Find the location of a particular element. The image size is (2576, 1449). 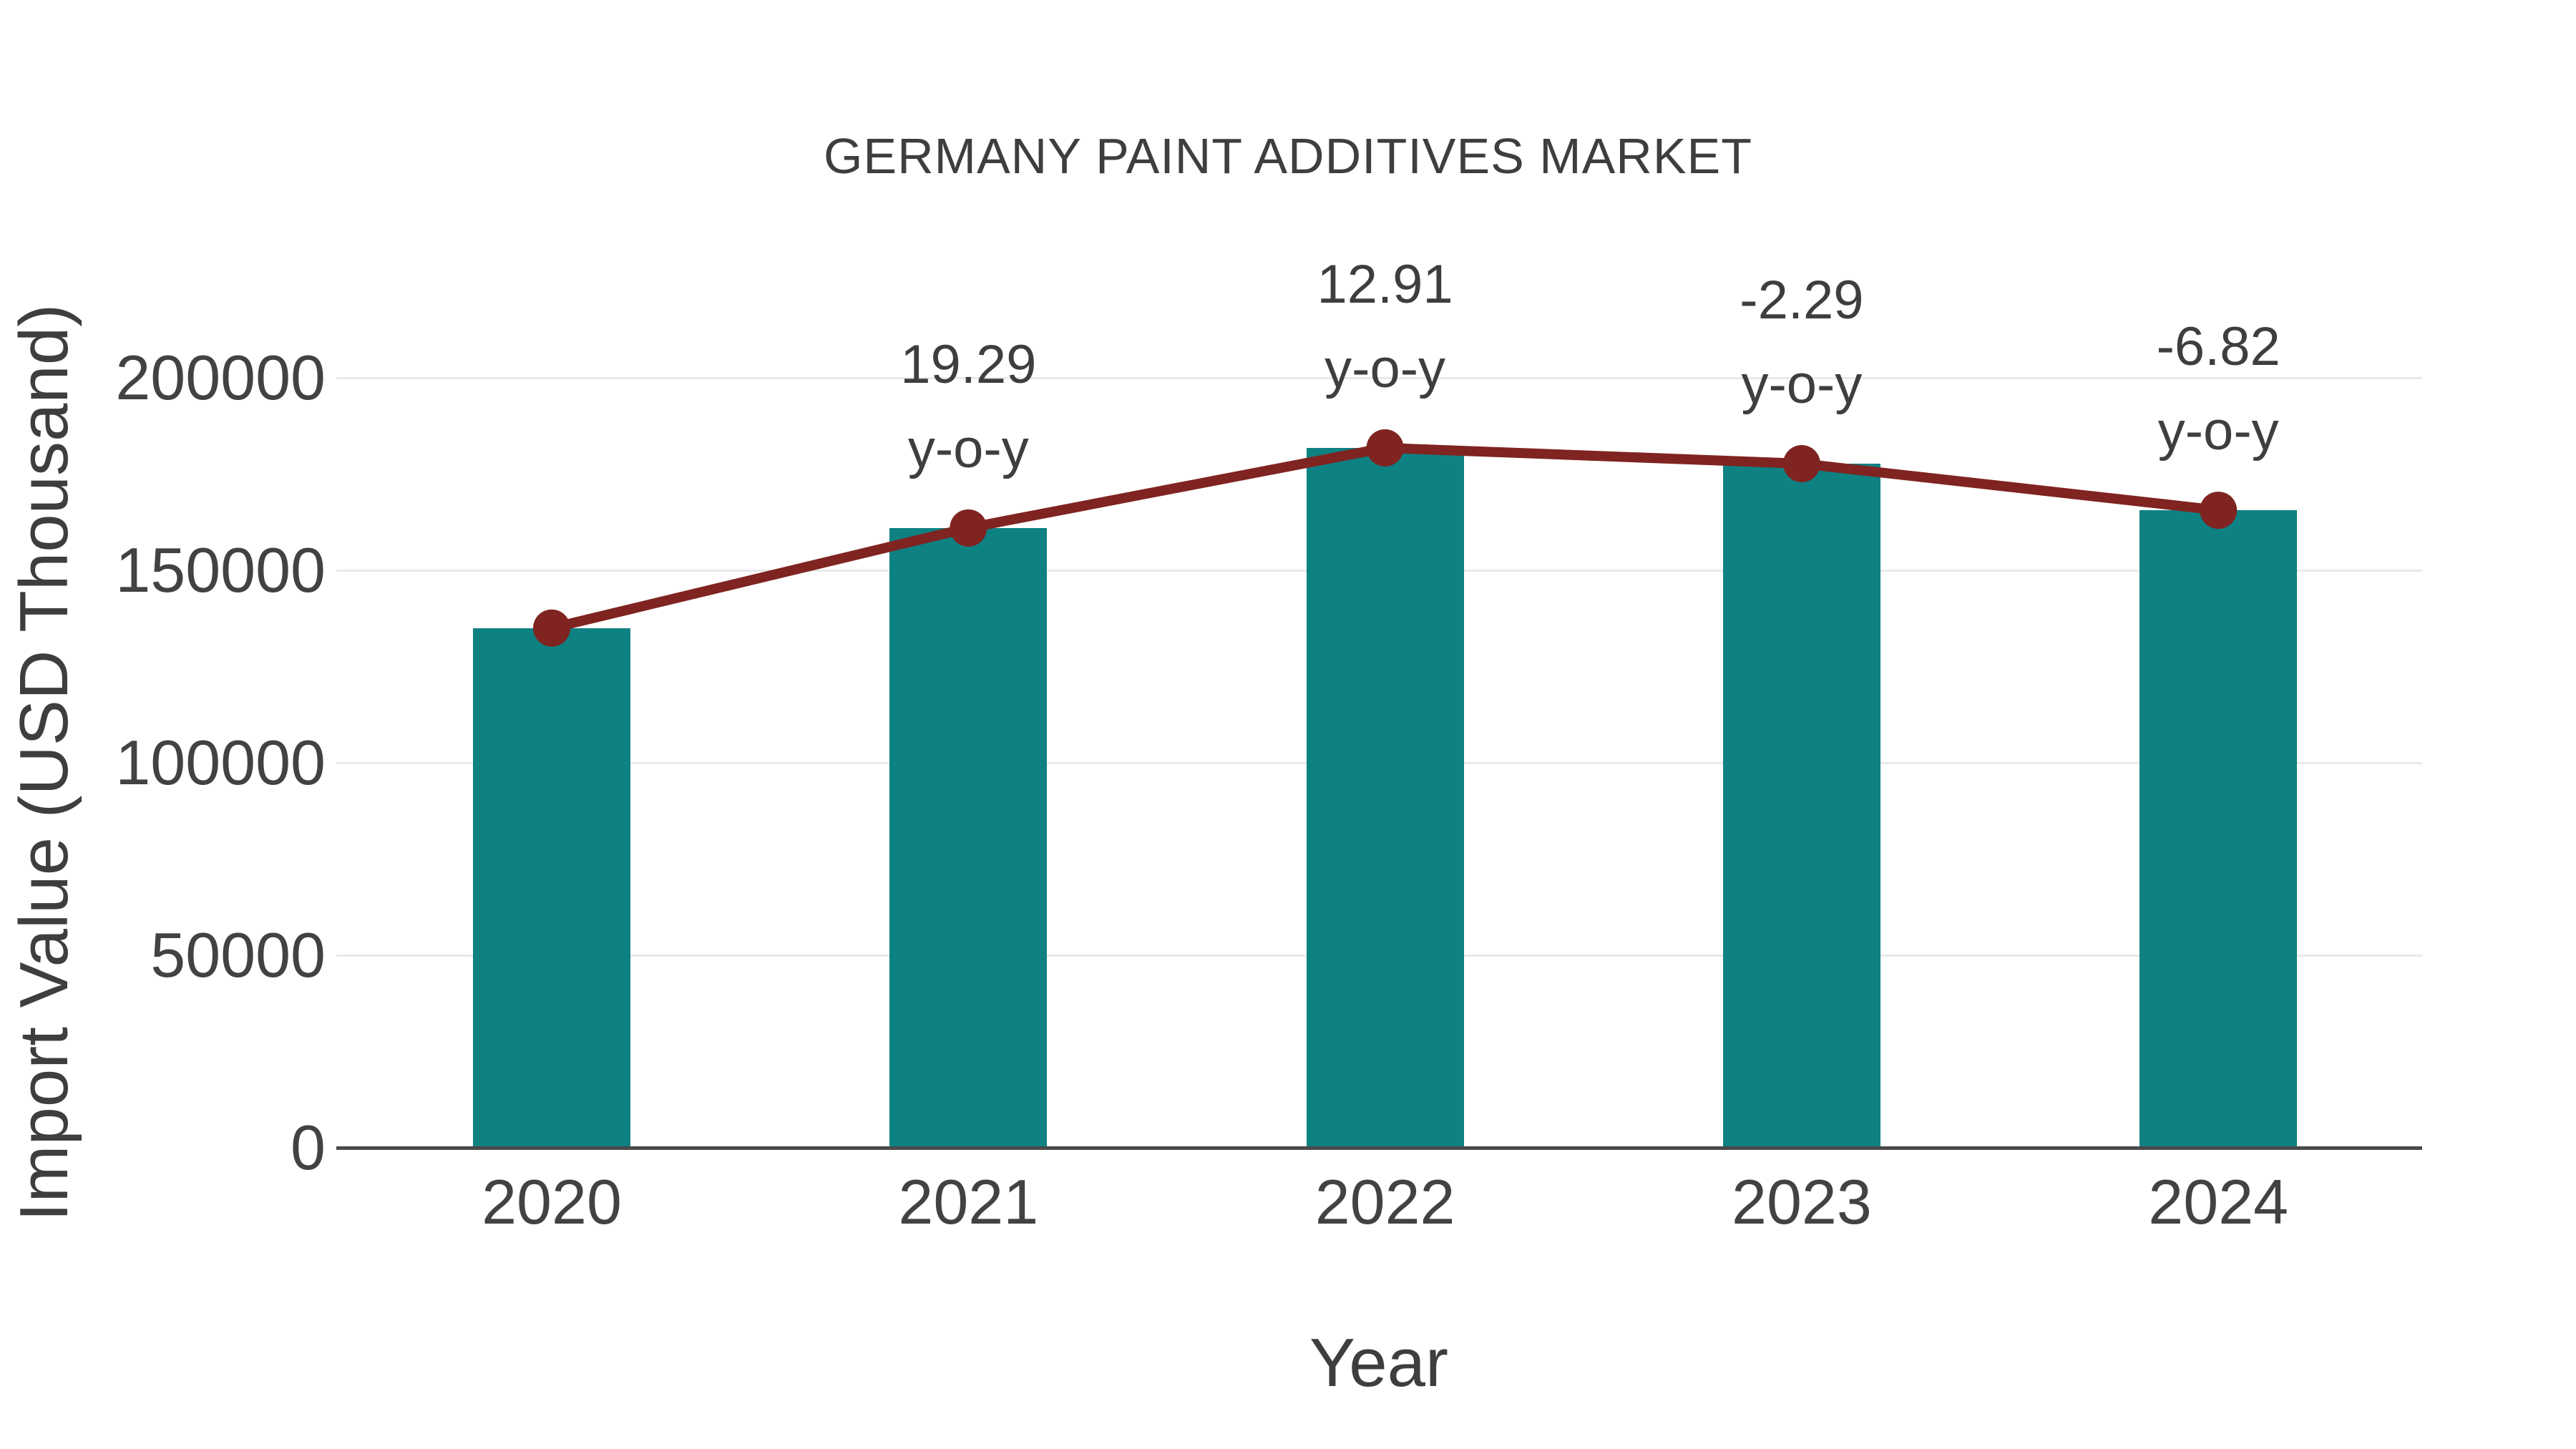

x-tick-label-2023: 2023 is located at coordinates (1802, 1201).